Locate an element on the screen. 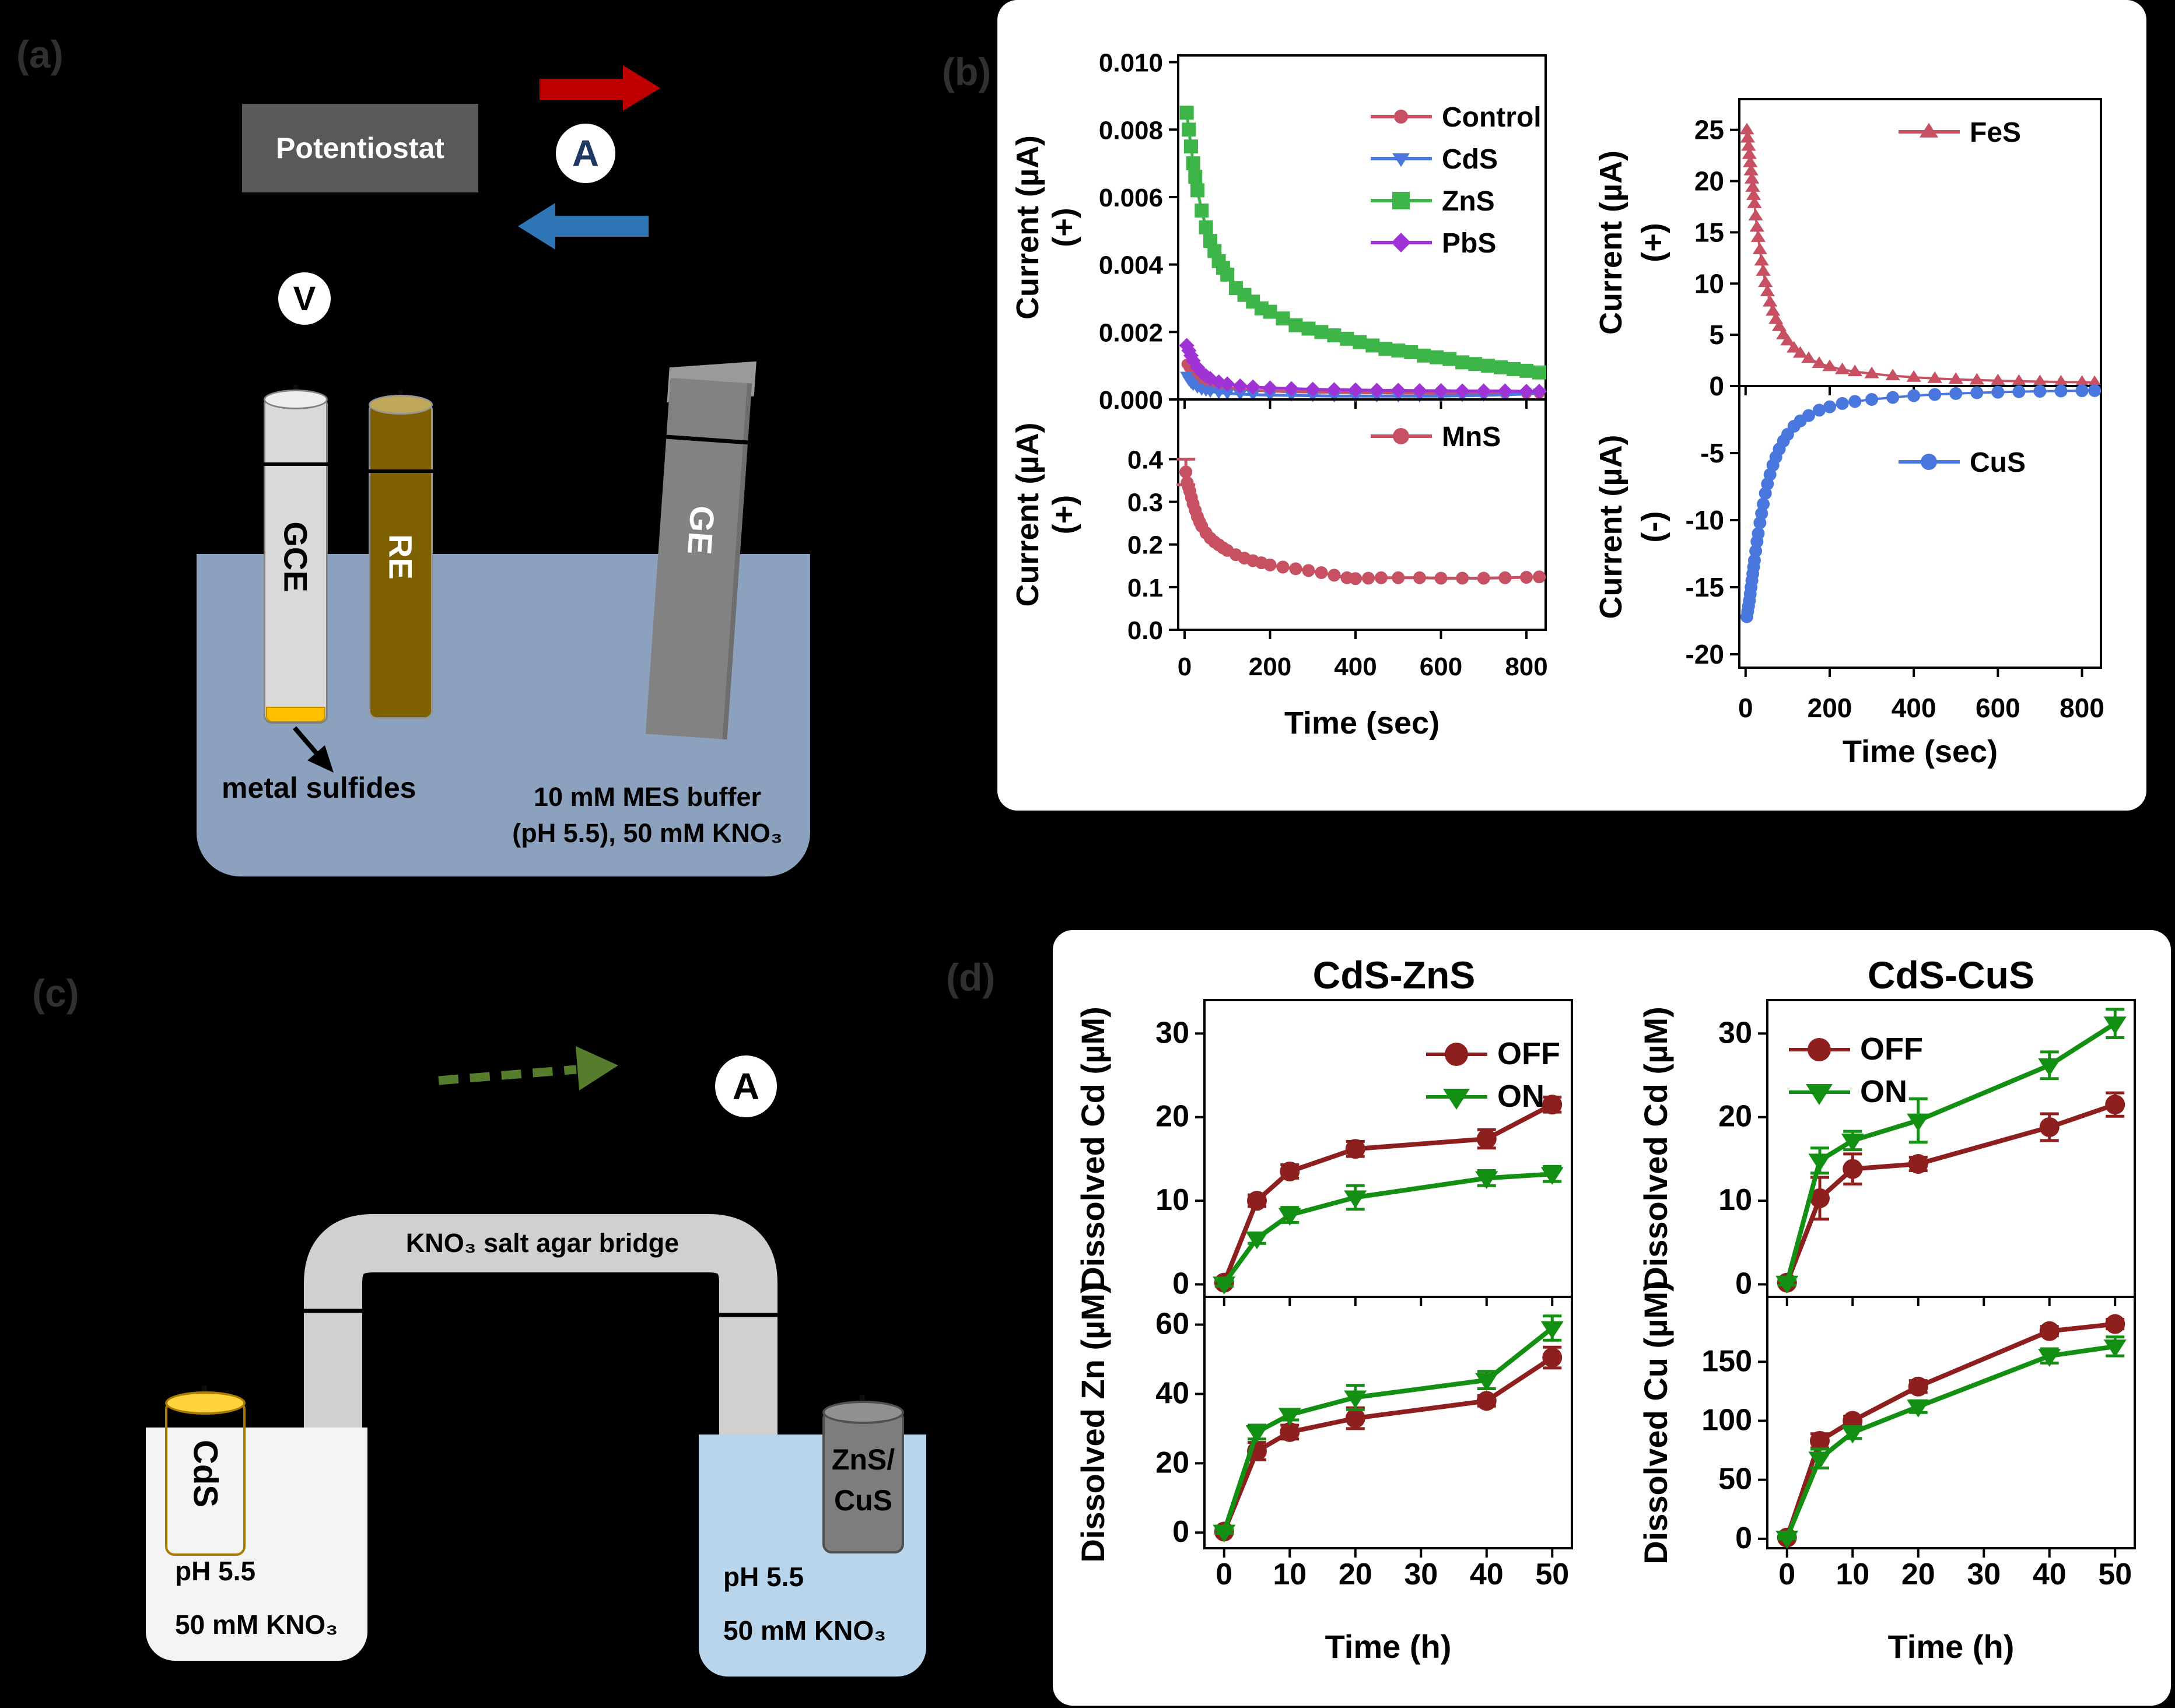 The width and height of the screenshot is (2175, 1708). salt-bridge-caption: KNO₃ salt agar bridge is located at coordinates (542, 1243).